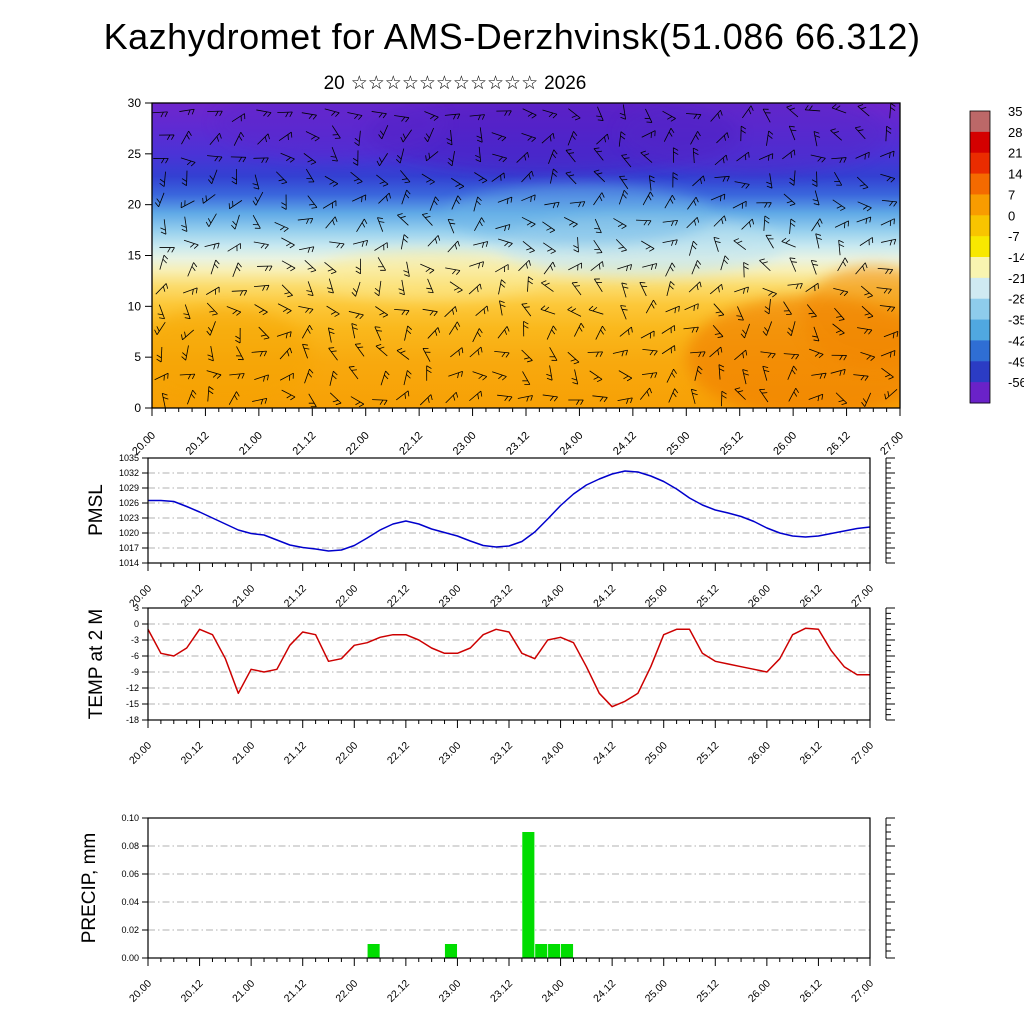 Image resolution: width=1024 pixels, height=1024 pixels. I want to click on svg-text: -18, so click(132, 720).